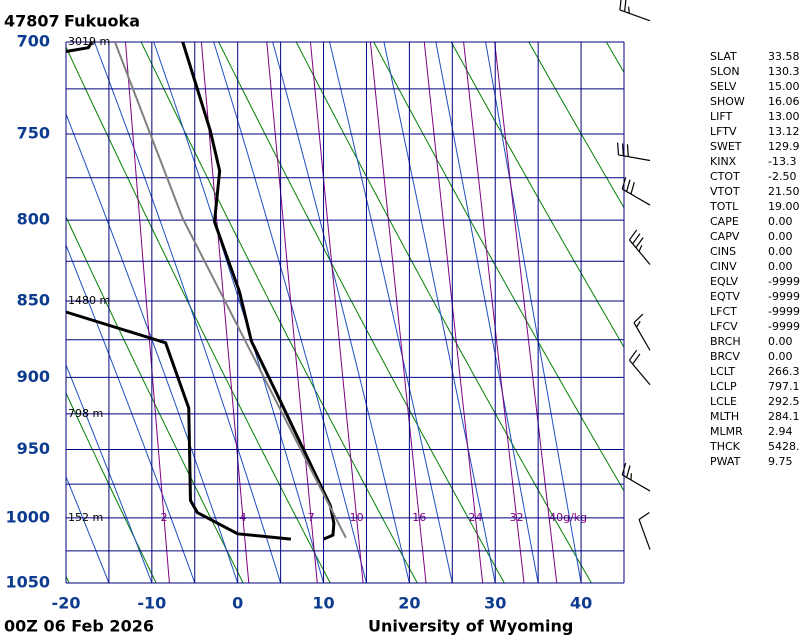  I want to click on index-name: SELV, so click(723, 86).